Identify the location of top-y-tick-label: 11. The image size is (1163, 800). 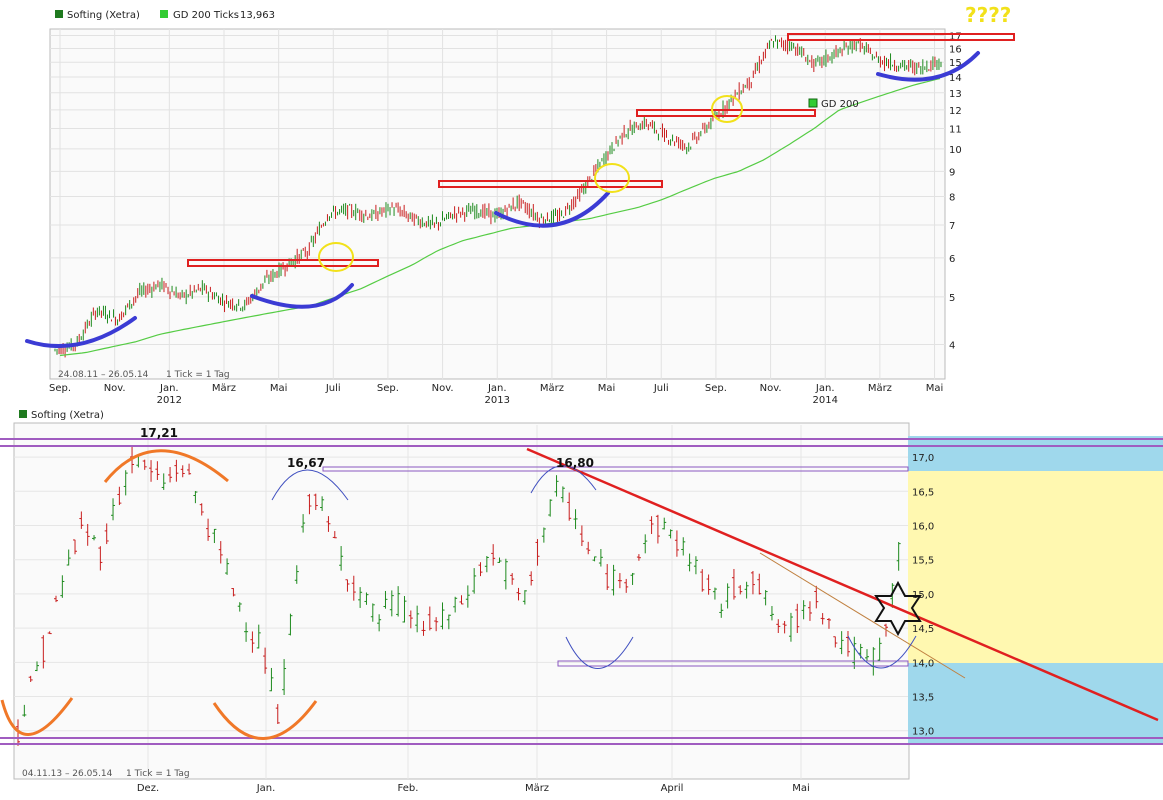
(955, 129).